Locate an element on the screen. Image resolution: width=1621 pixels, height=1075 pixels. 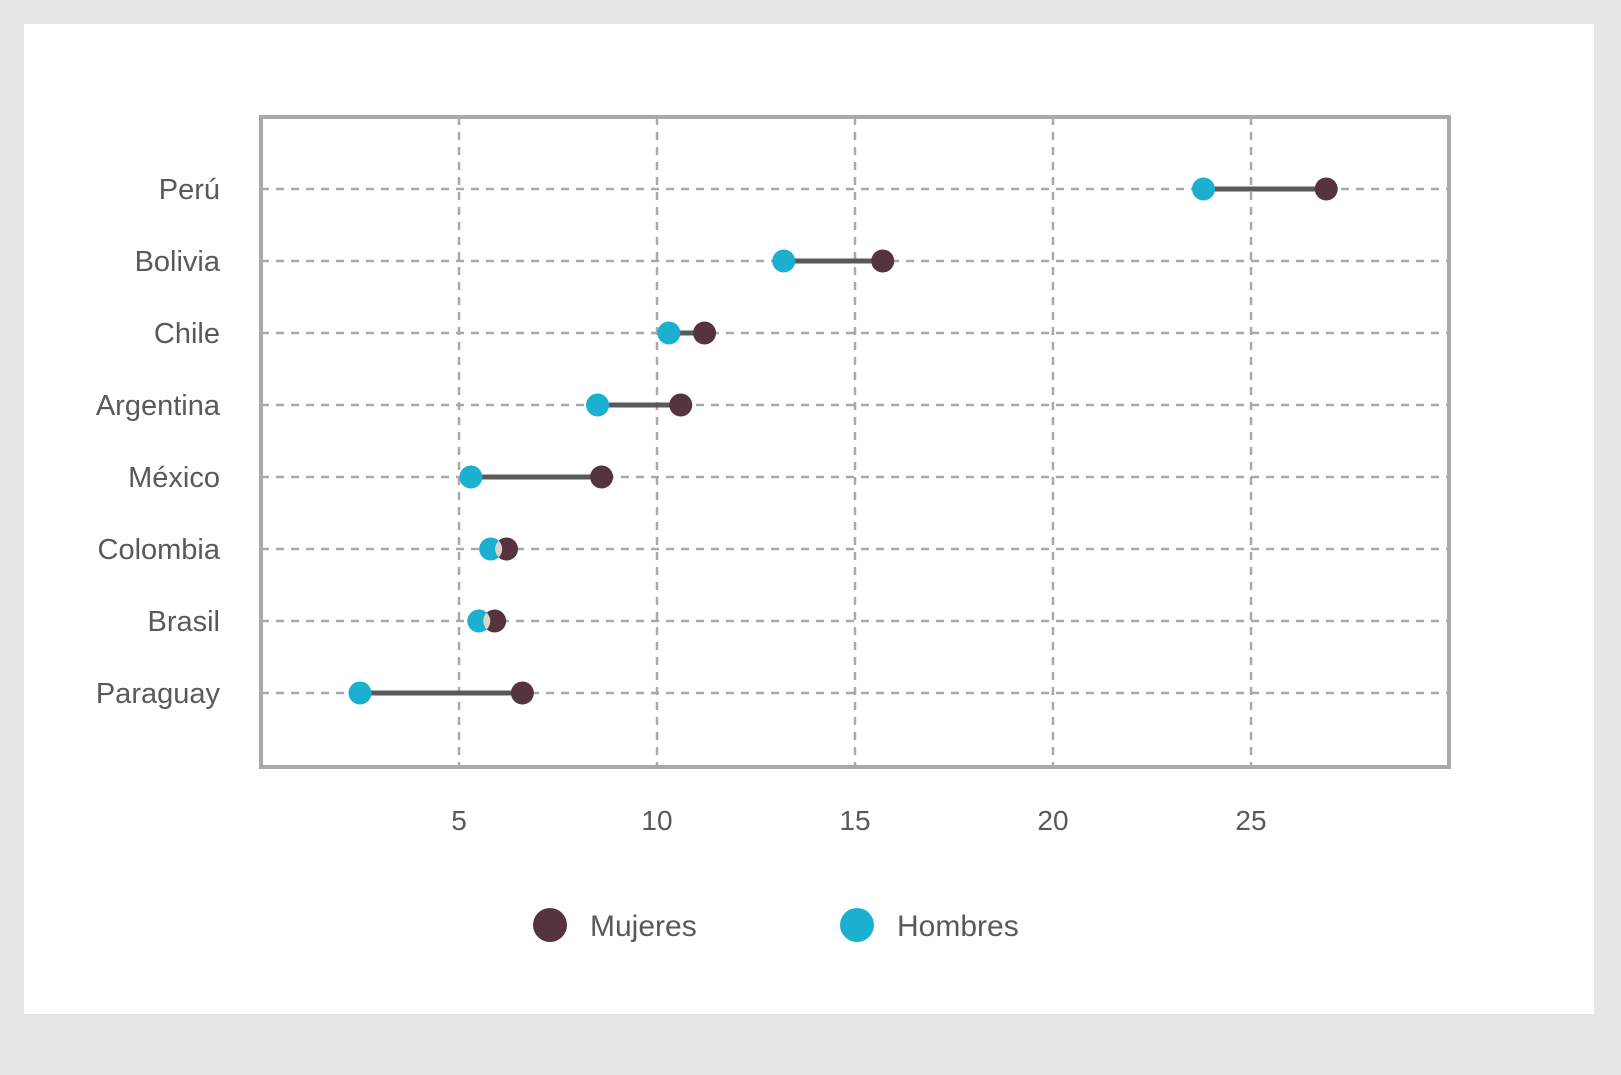
x-axis-tick-labels: 5 10 15 20 25 is located at coordinates (858, 820).